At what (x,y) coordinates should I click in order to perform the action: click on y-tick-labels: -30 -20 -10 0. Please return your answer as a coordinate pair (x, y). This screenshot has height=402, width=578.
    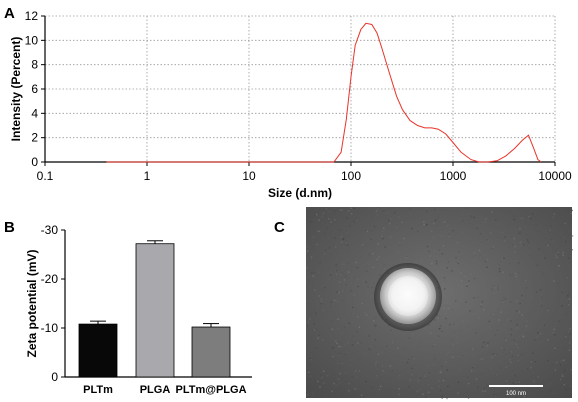
    Looking at the image, I should click on (50, 303).